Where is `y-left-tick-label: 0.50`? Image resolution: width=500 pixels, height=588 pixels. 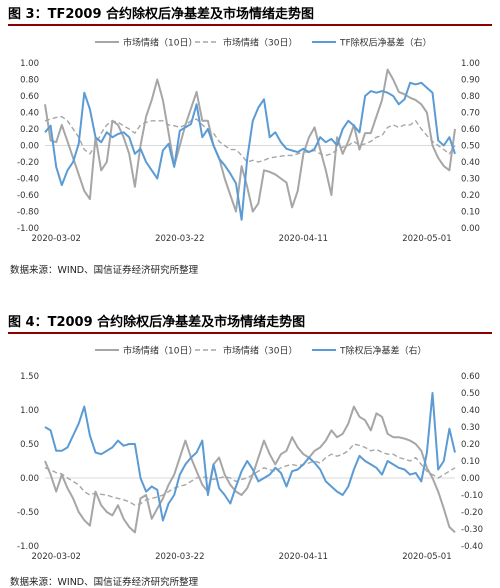 y-left-tick-label: 0.50 is located at coordinates (29, 445).